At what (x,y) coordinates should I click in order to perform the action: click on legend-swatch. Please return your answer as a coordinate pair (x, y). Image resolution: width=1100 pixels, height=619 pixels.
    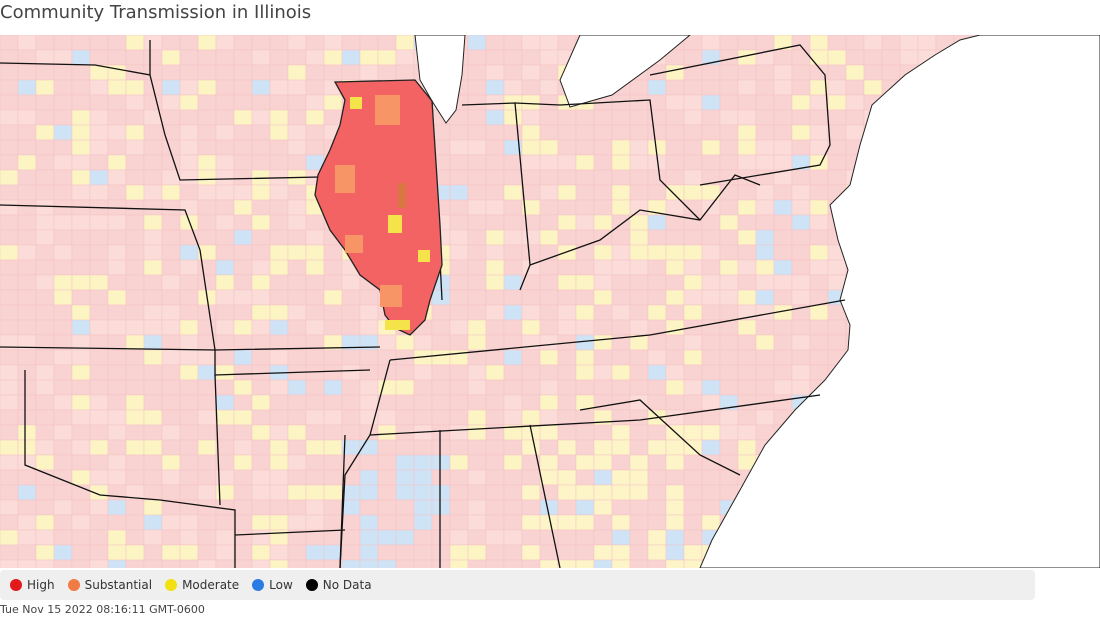
    Looking at the image, I should click on (73, 585).